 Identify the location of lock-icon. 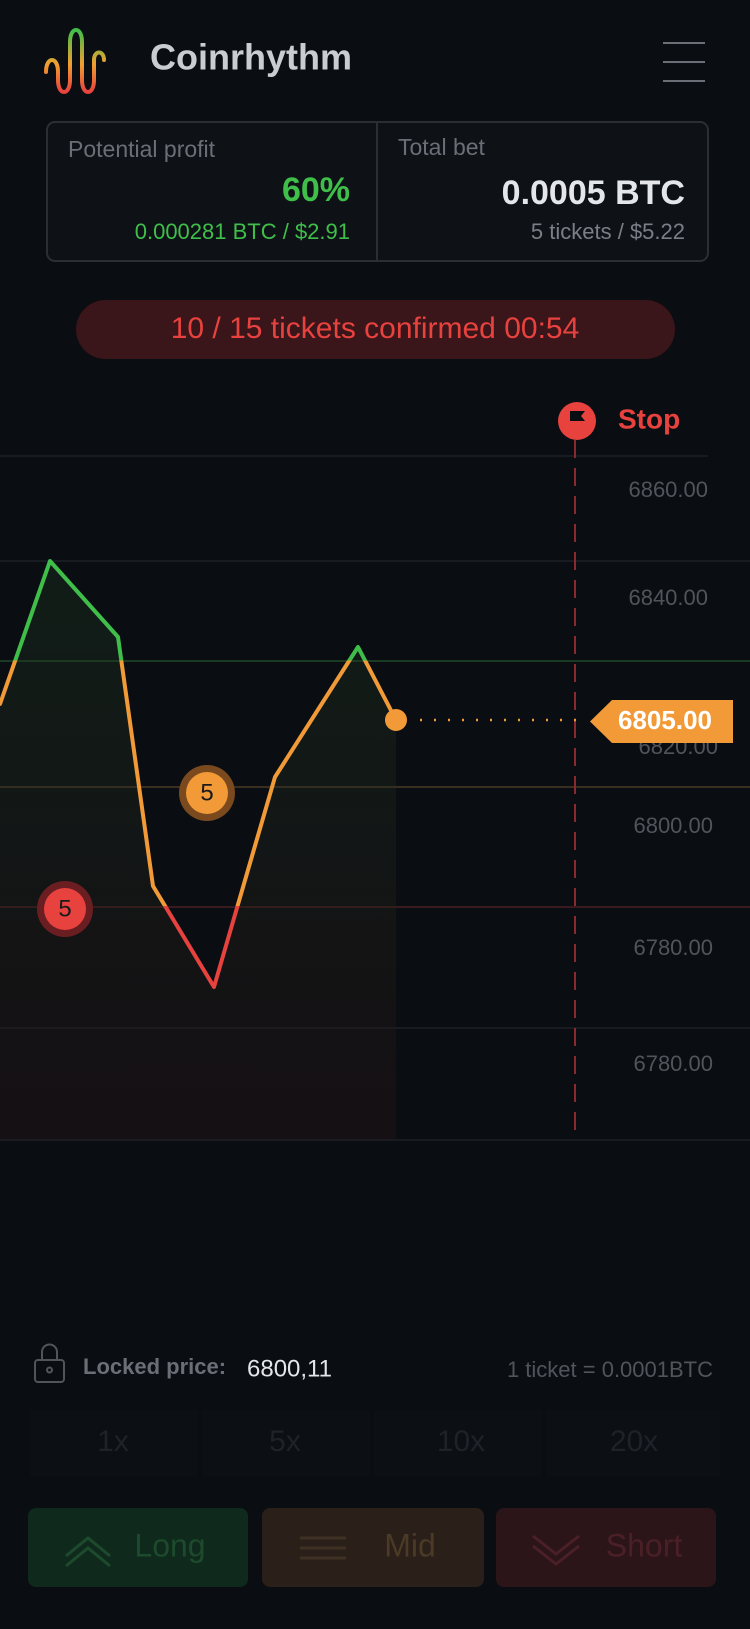
(49, 1363).